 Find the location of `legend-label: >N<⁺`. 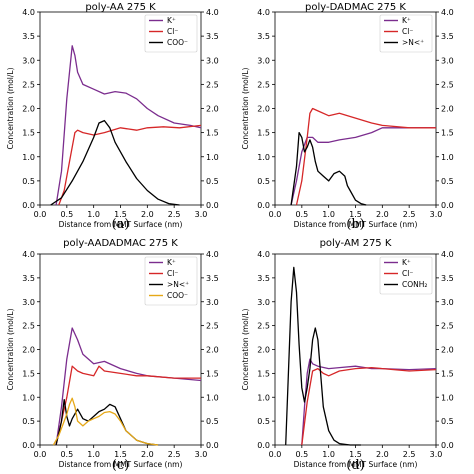

legend-label: >N<⁺ is located at coordinates (178, 284).